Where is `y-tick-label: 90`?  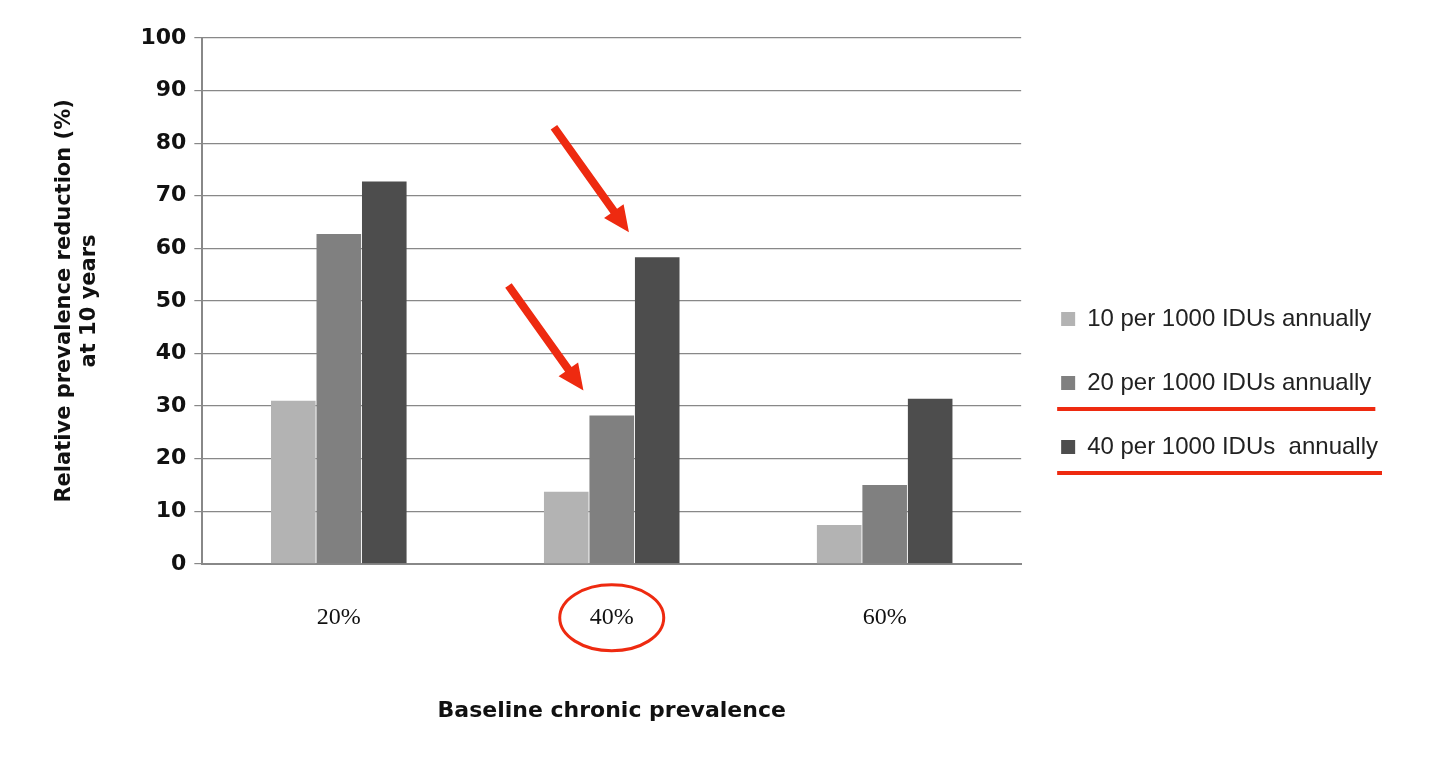
y-tick-label: 90 is located at coordinates (171, 89).